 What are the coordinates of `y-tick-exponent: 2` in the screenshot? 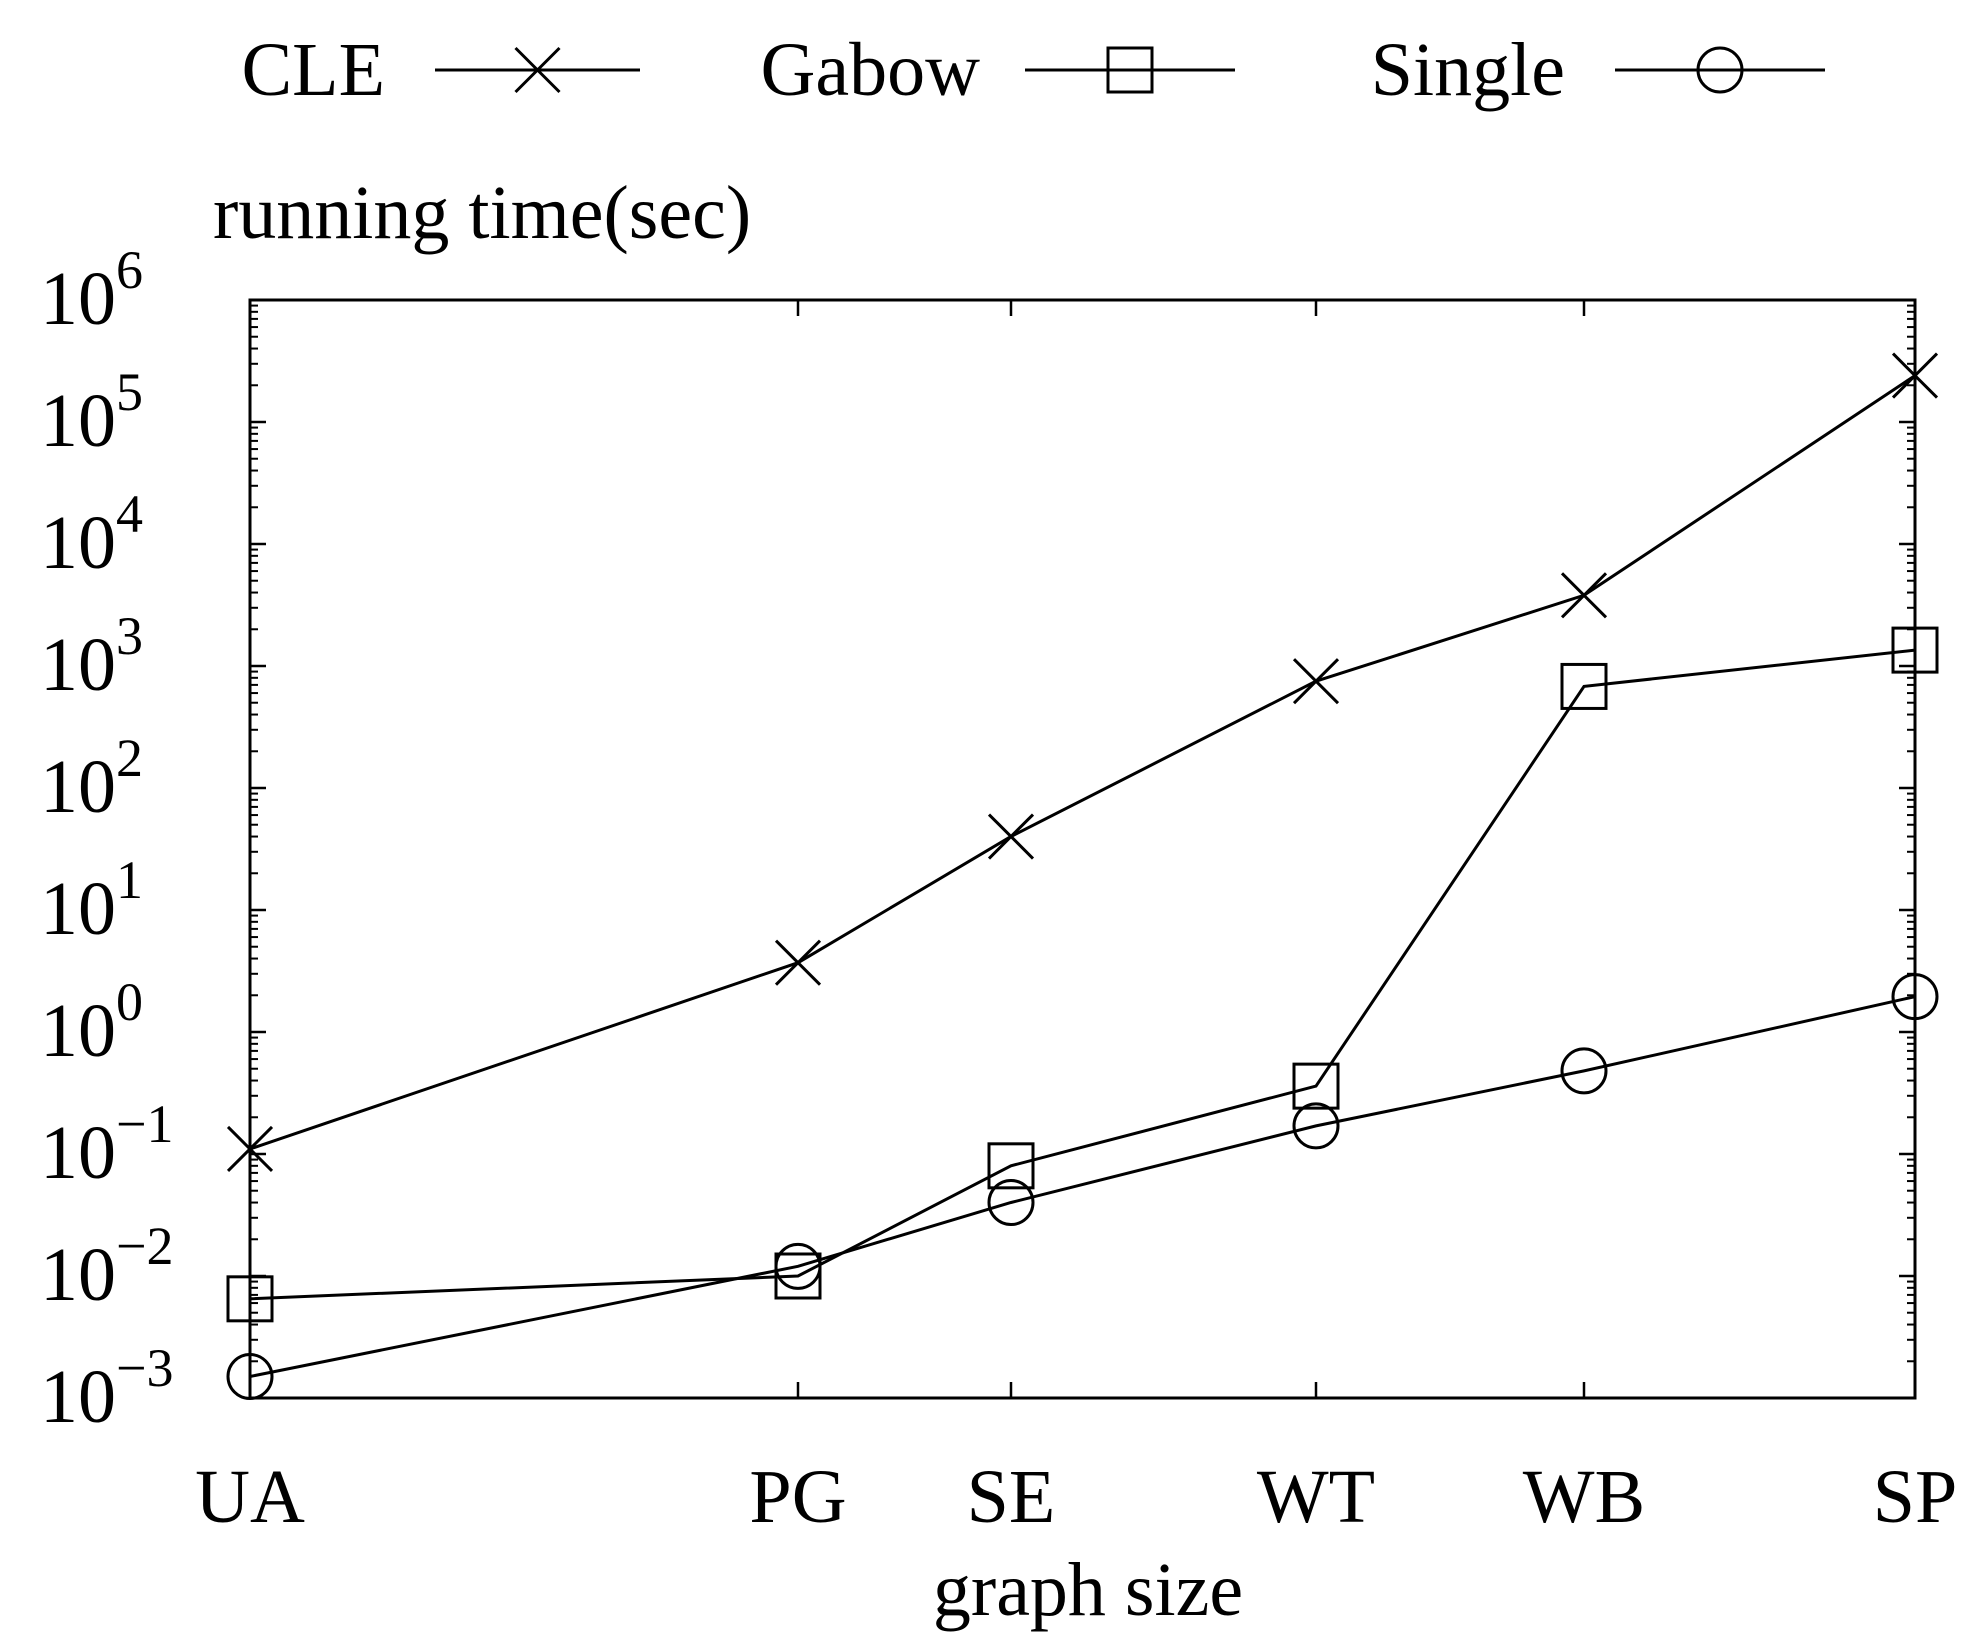 It's located at (129, 758).